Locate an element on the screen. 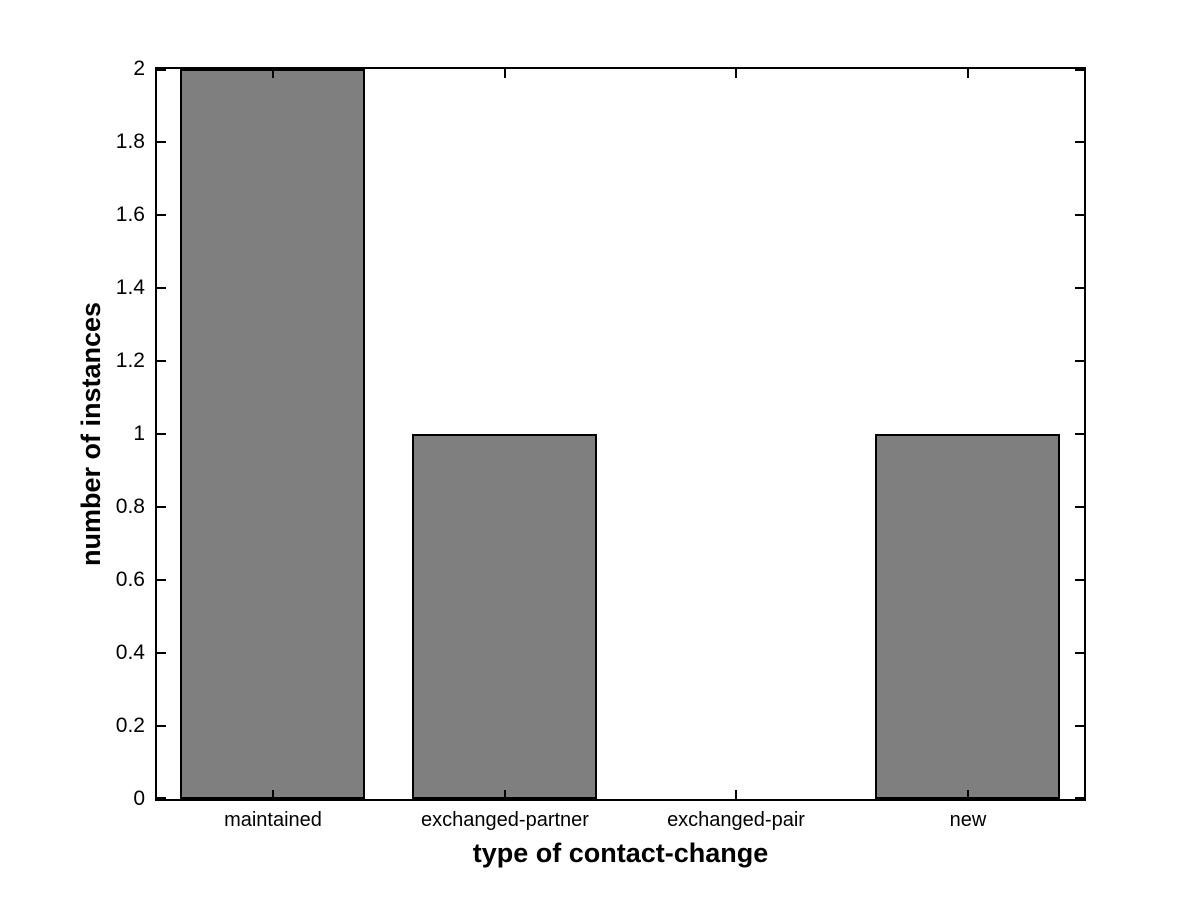 The width and height of the screenshot is (1201, 901). y-tick-label: 0.4 is located at coordinates (130, 652).